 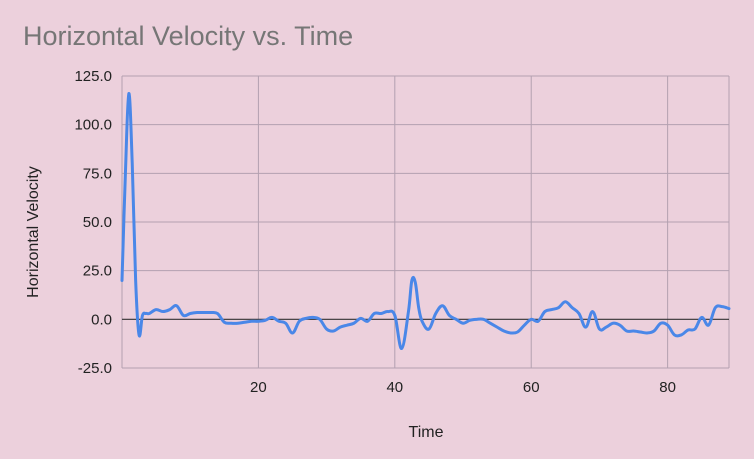 I want to click on y-tick-label: 100.0, so click(x=93, y=125).